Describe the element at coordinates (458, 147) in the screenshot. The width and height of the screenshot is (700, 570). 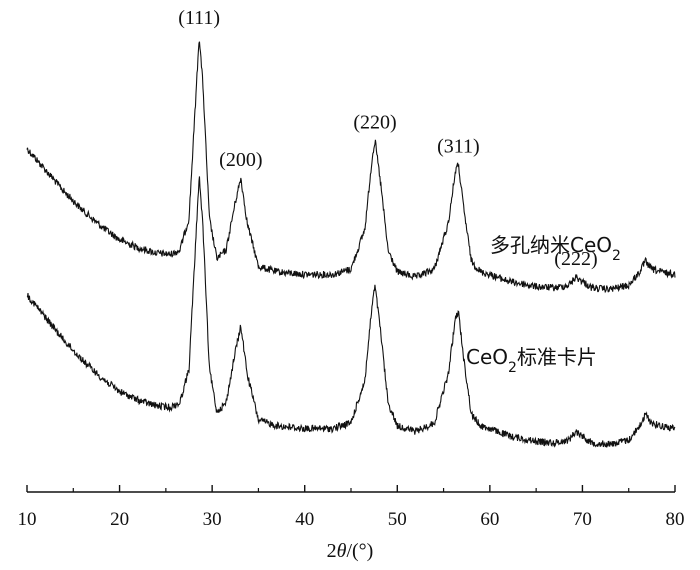
I see `peak-label-311: (311)` at that location.